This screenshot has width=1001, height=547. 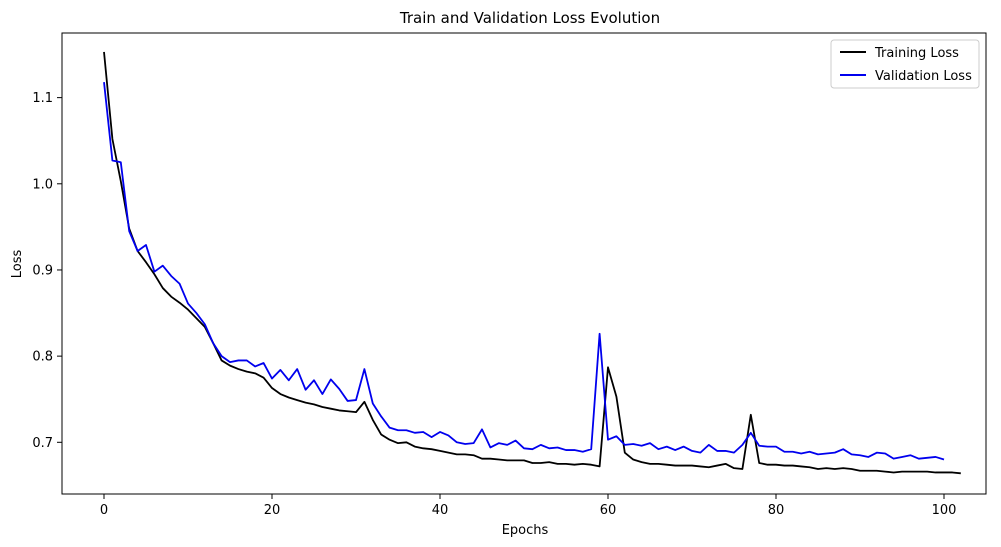 What do you see at coordinates (525, 530) in the screenshot?
I see `x-axis-label: Epochs` at bounding box center [525, 530].